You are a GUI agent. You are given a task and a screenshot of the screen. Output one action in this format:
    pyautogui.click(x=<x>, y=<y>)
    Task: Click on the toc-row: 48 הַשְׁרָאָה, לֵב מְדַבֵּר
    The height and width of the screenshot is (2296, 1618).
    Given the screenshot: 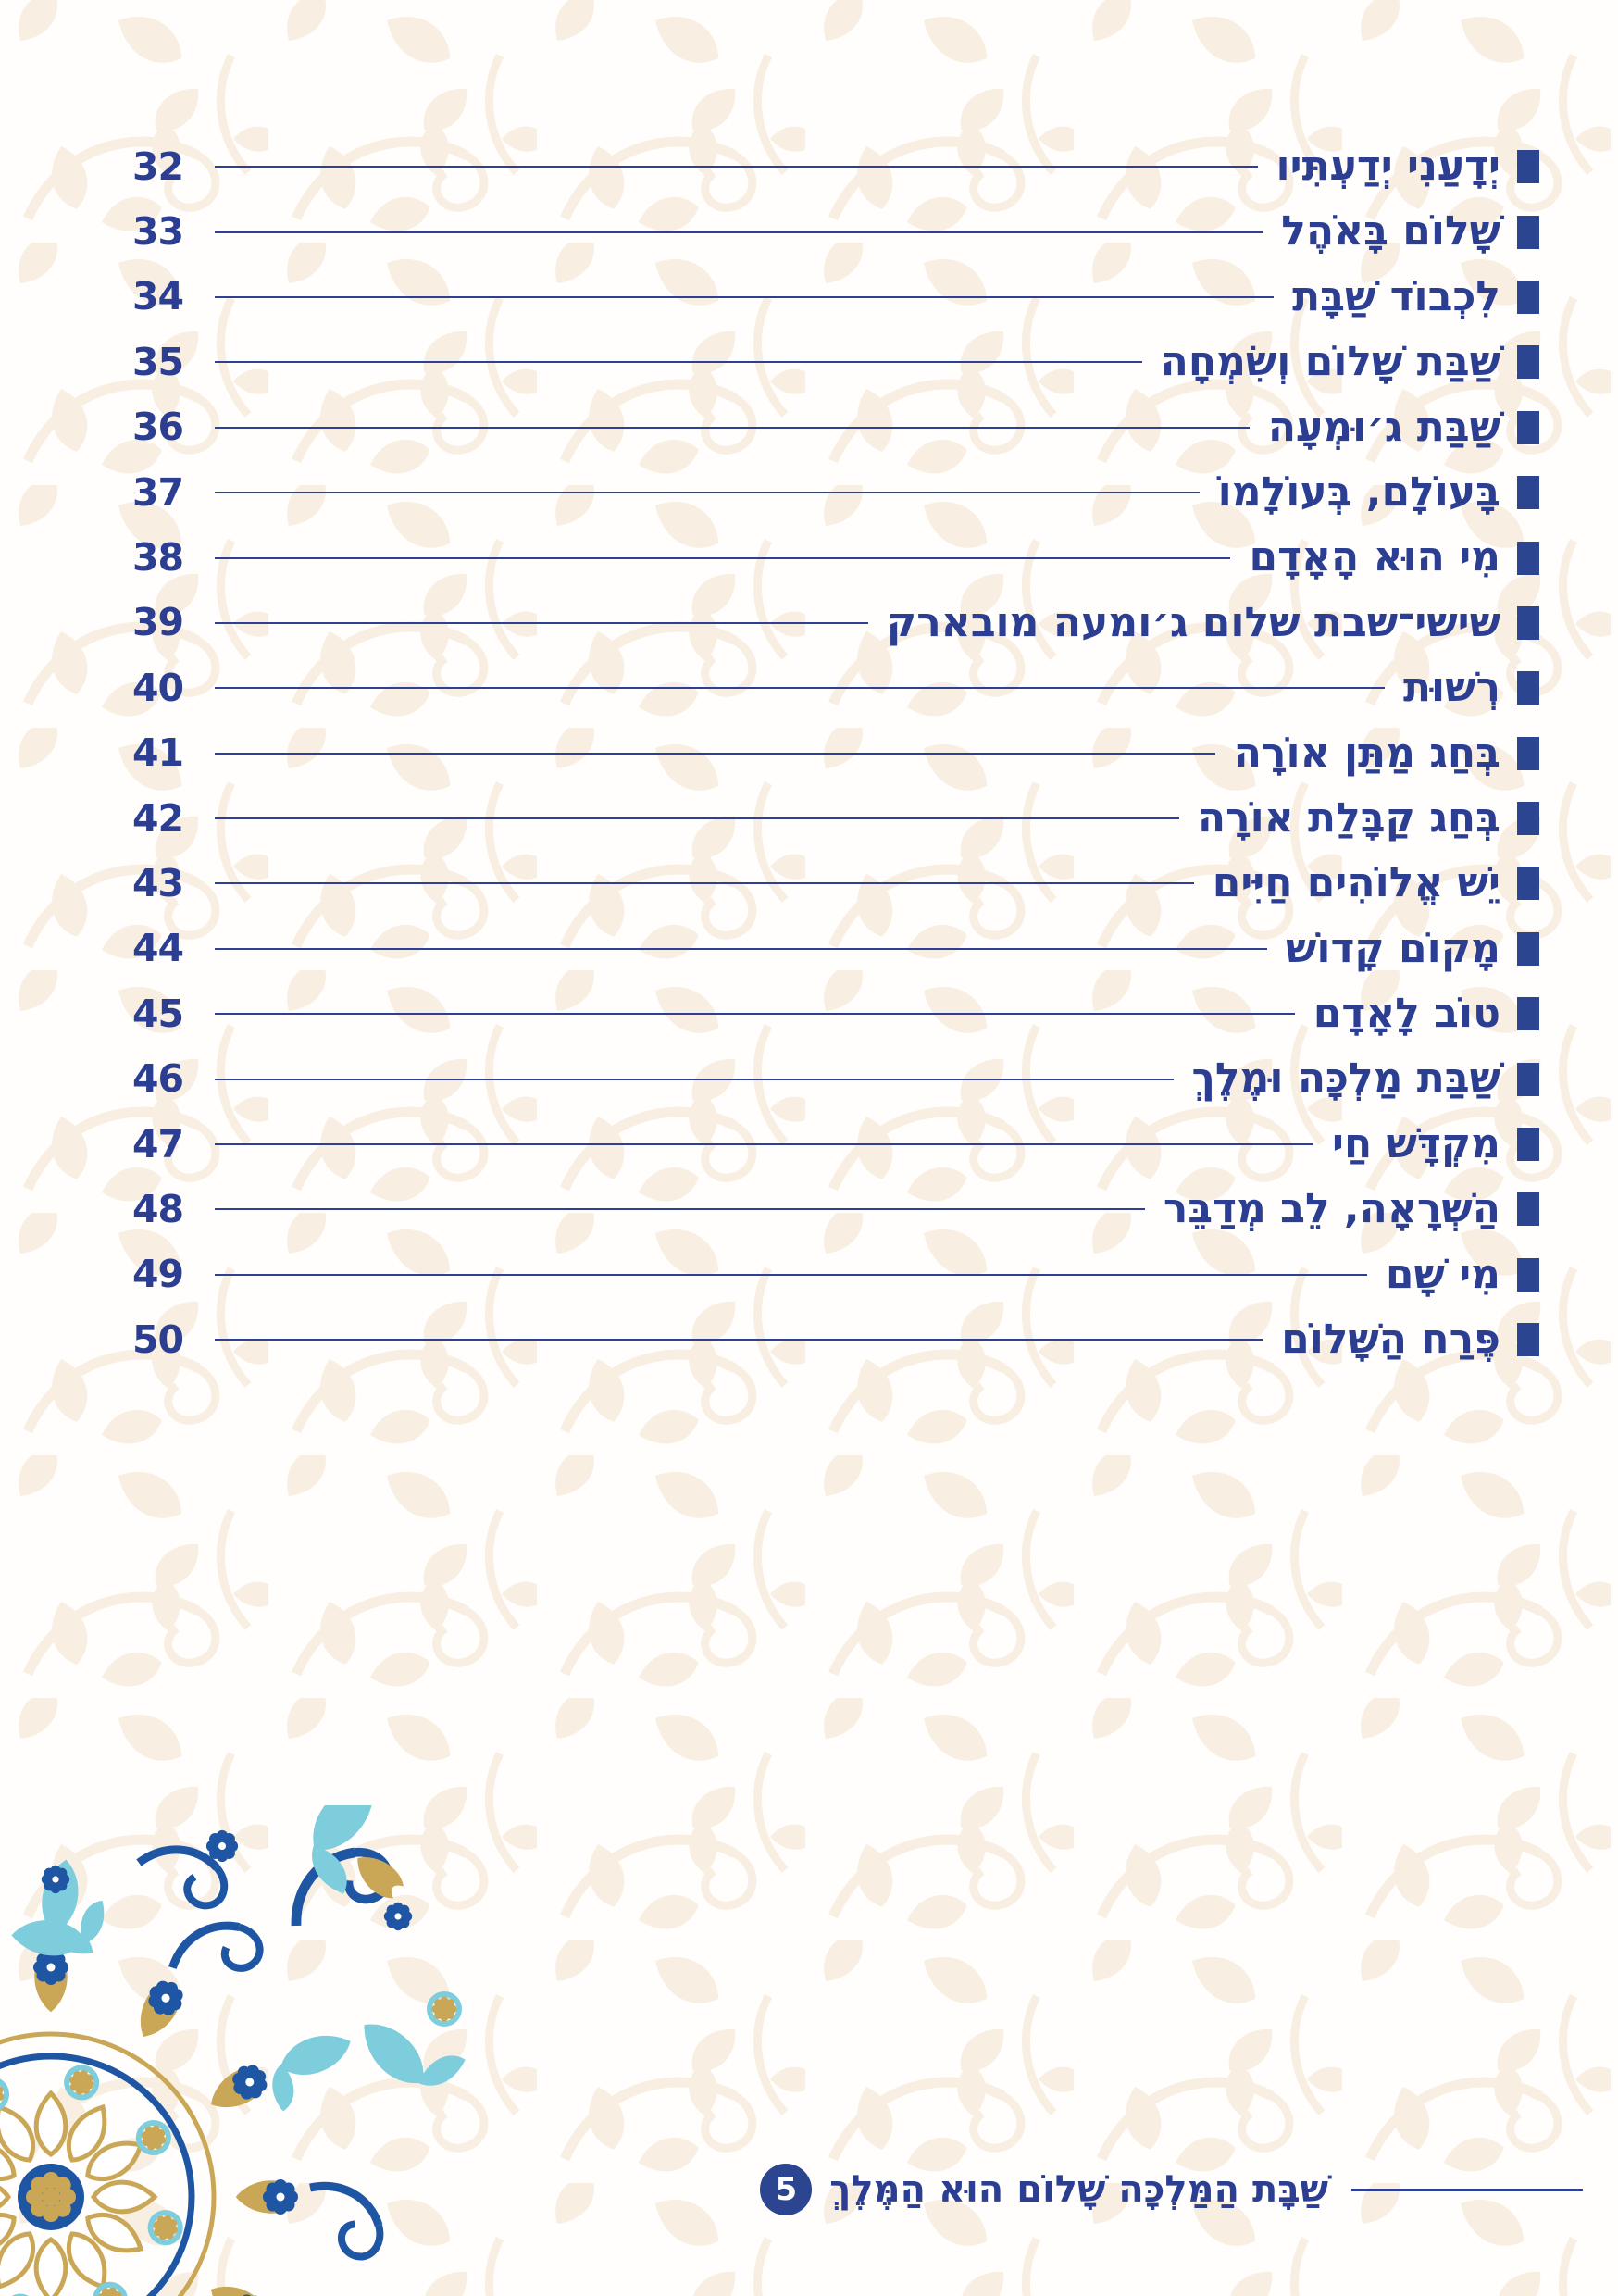 What is the action you would take?
    pyautogui.click(x=809, y=1209)
    